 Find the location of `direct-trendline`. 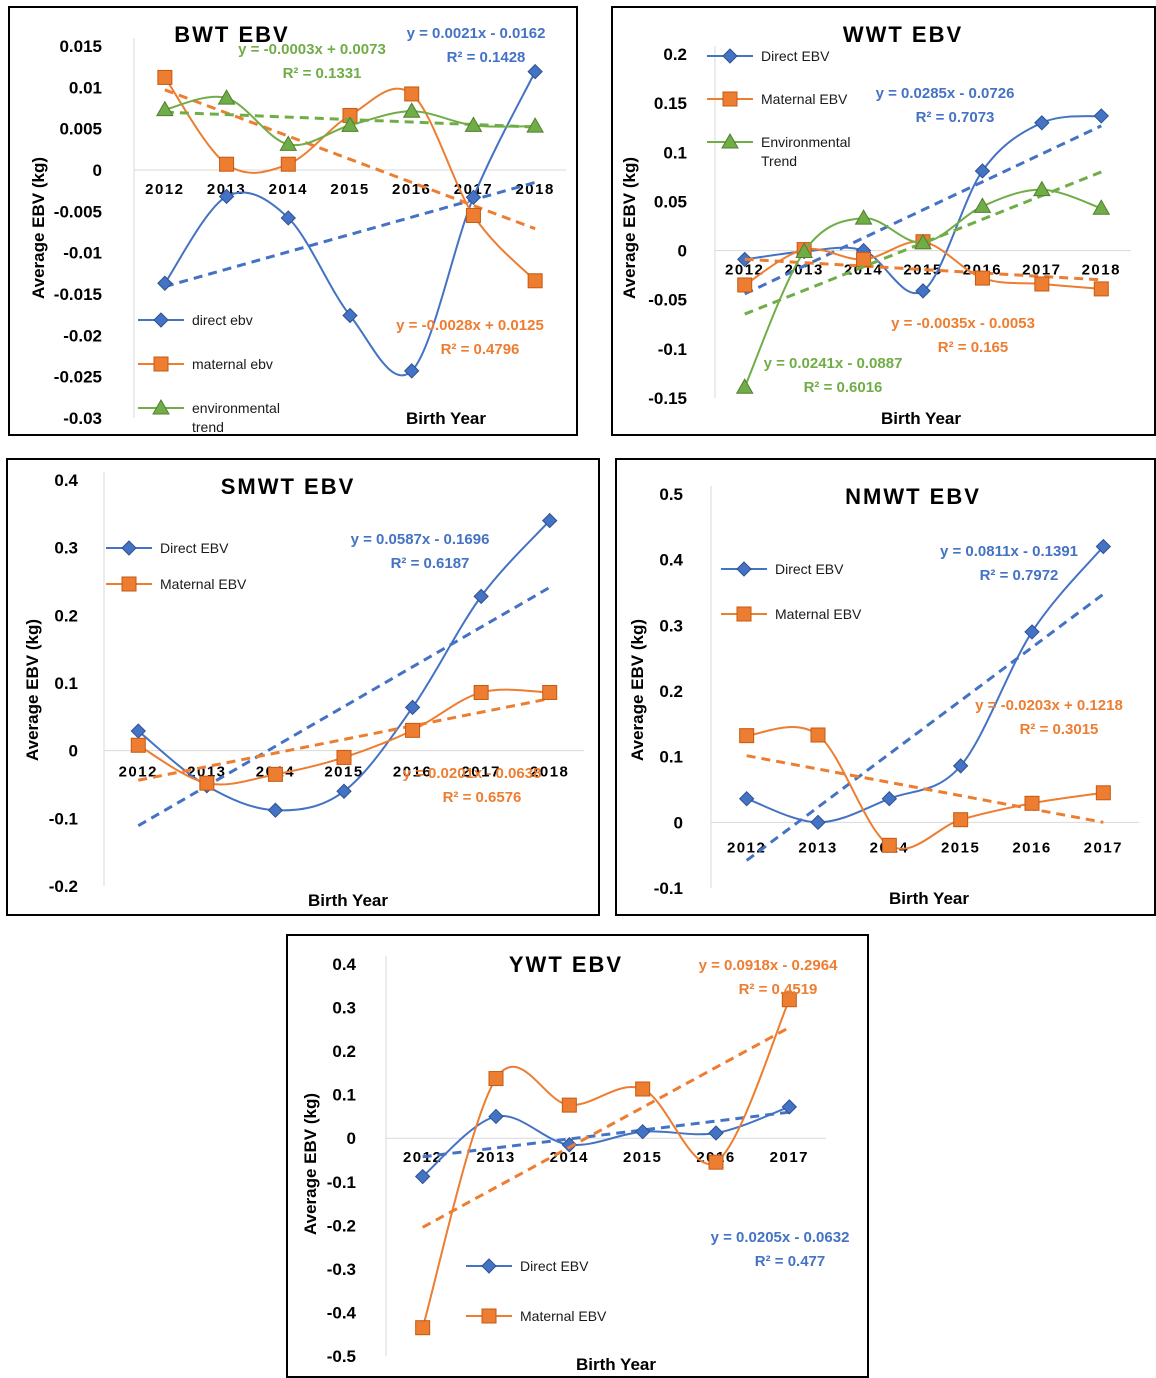

direct-trendline is located at coordinates (923, 210).